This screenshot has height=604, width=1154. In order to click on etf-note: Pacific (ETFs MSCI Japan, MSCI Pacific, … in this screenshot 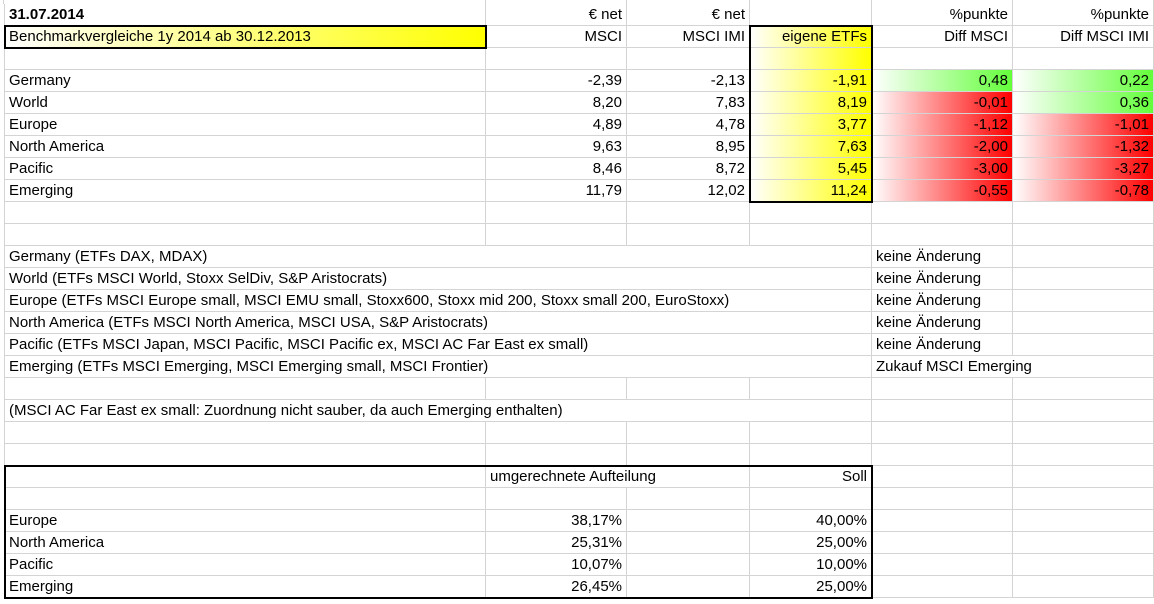, I will do `click(438, 345)`.